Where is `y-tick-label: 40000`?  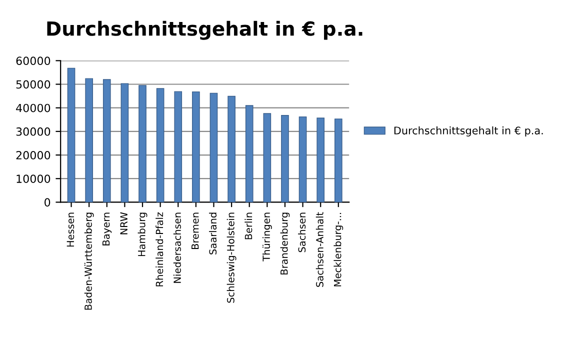
y-tick-label: 40000 is located at coordinates (33, 108).